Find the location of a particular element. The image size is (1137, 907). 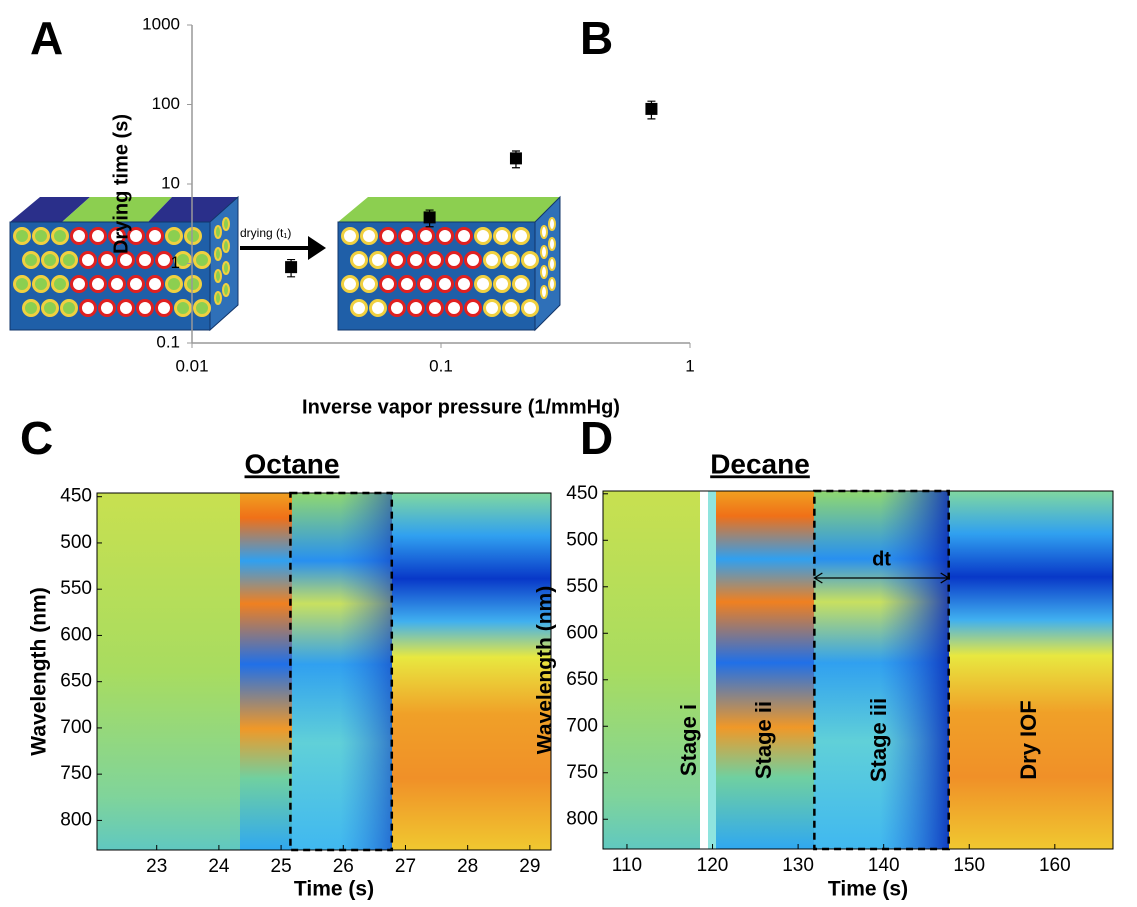

y-tick-label: 750 is located at coordinates (76, 773).